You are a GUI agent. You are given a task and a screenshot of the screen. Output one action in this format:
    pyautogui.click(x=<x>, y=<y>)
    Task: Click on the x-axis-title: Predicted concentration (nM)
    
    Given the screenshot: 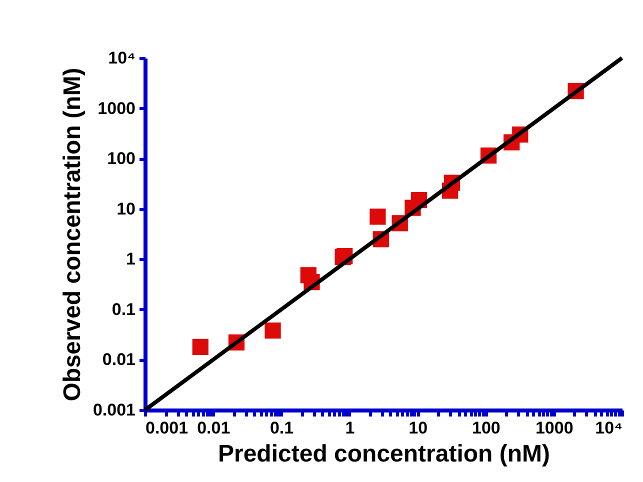 What is the action you would take?
    pyautogui.click(x=384, y=454)
    